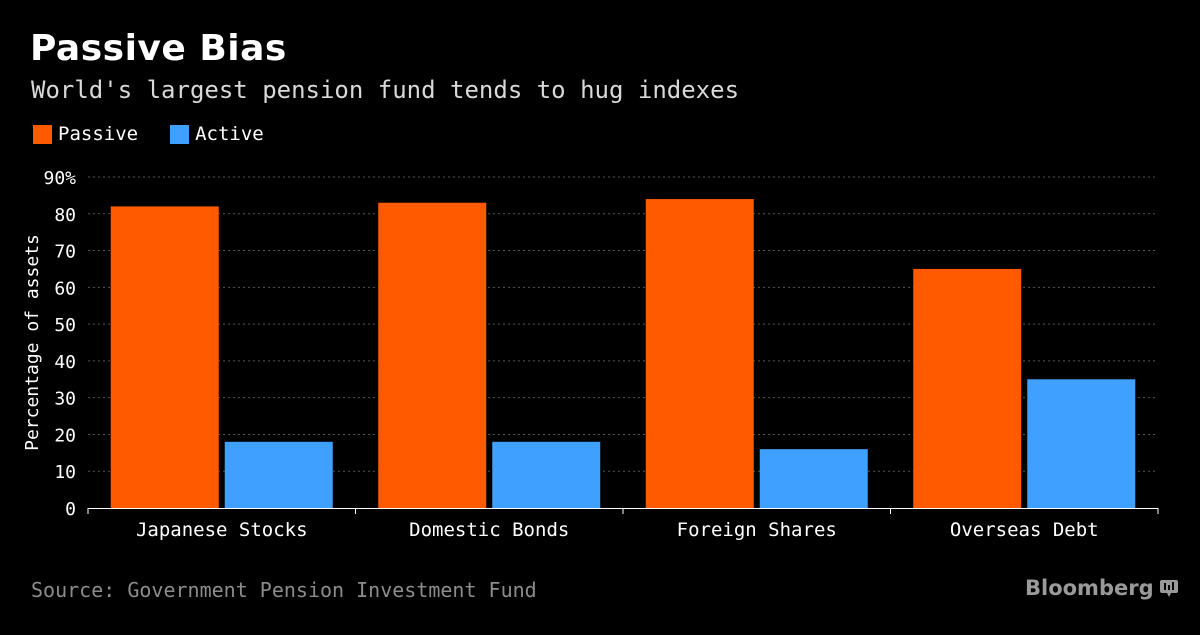  Describe the element at coordinates (164, 134) in the screenshot. I see `legend: Passive Active` at that location.